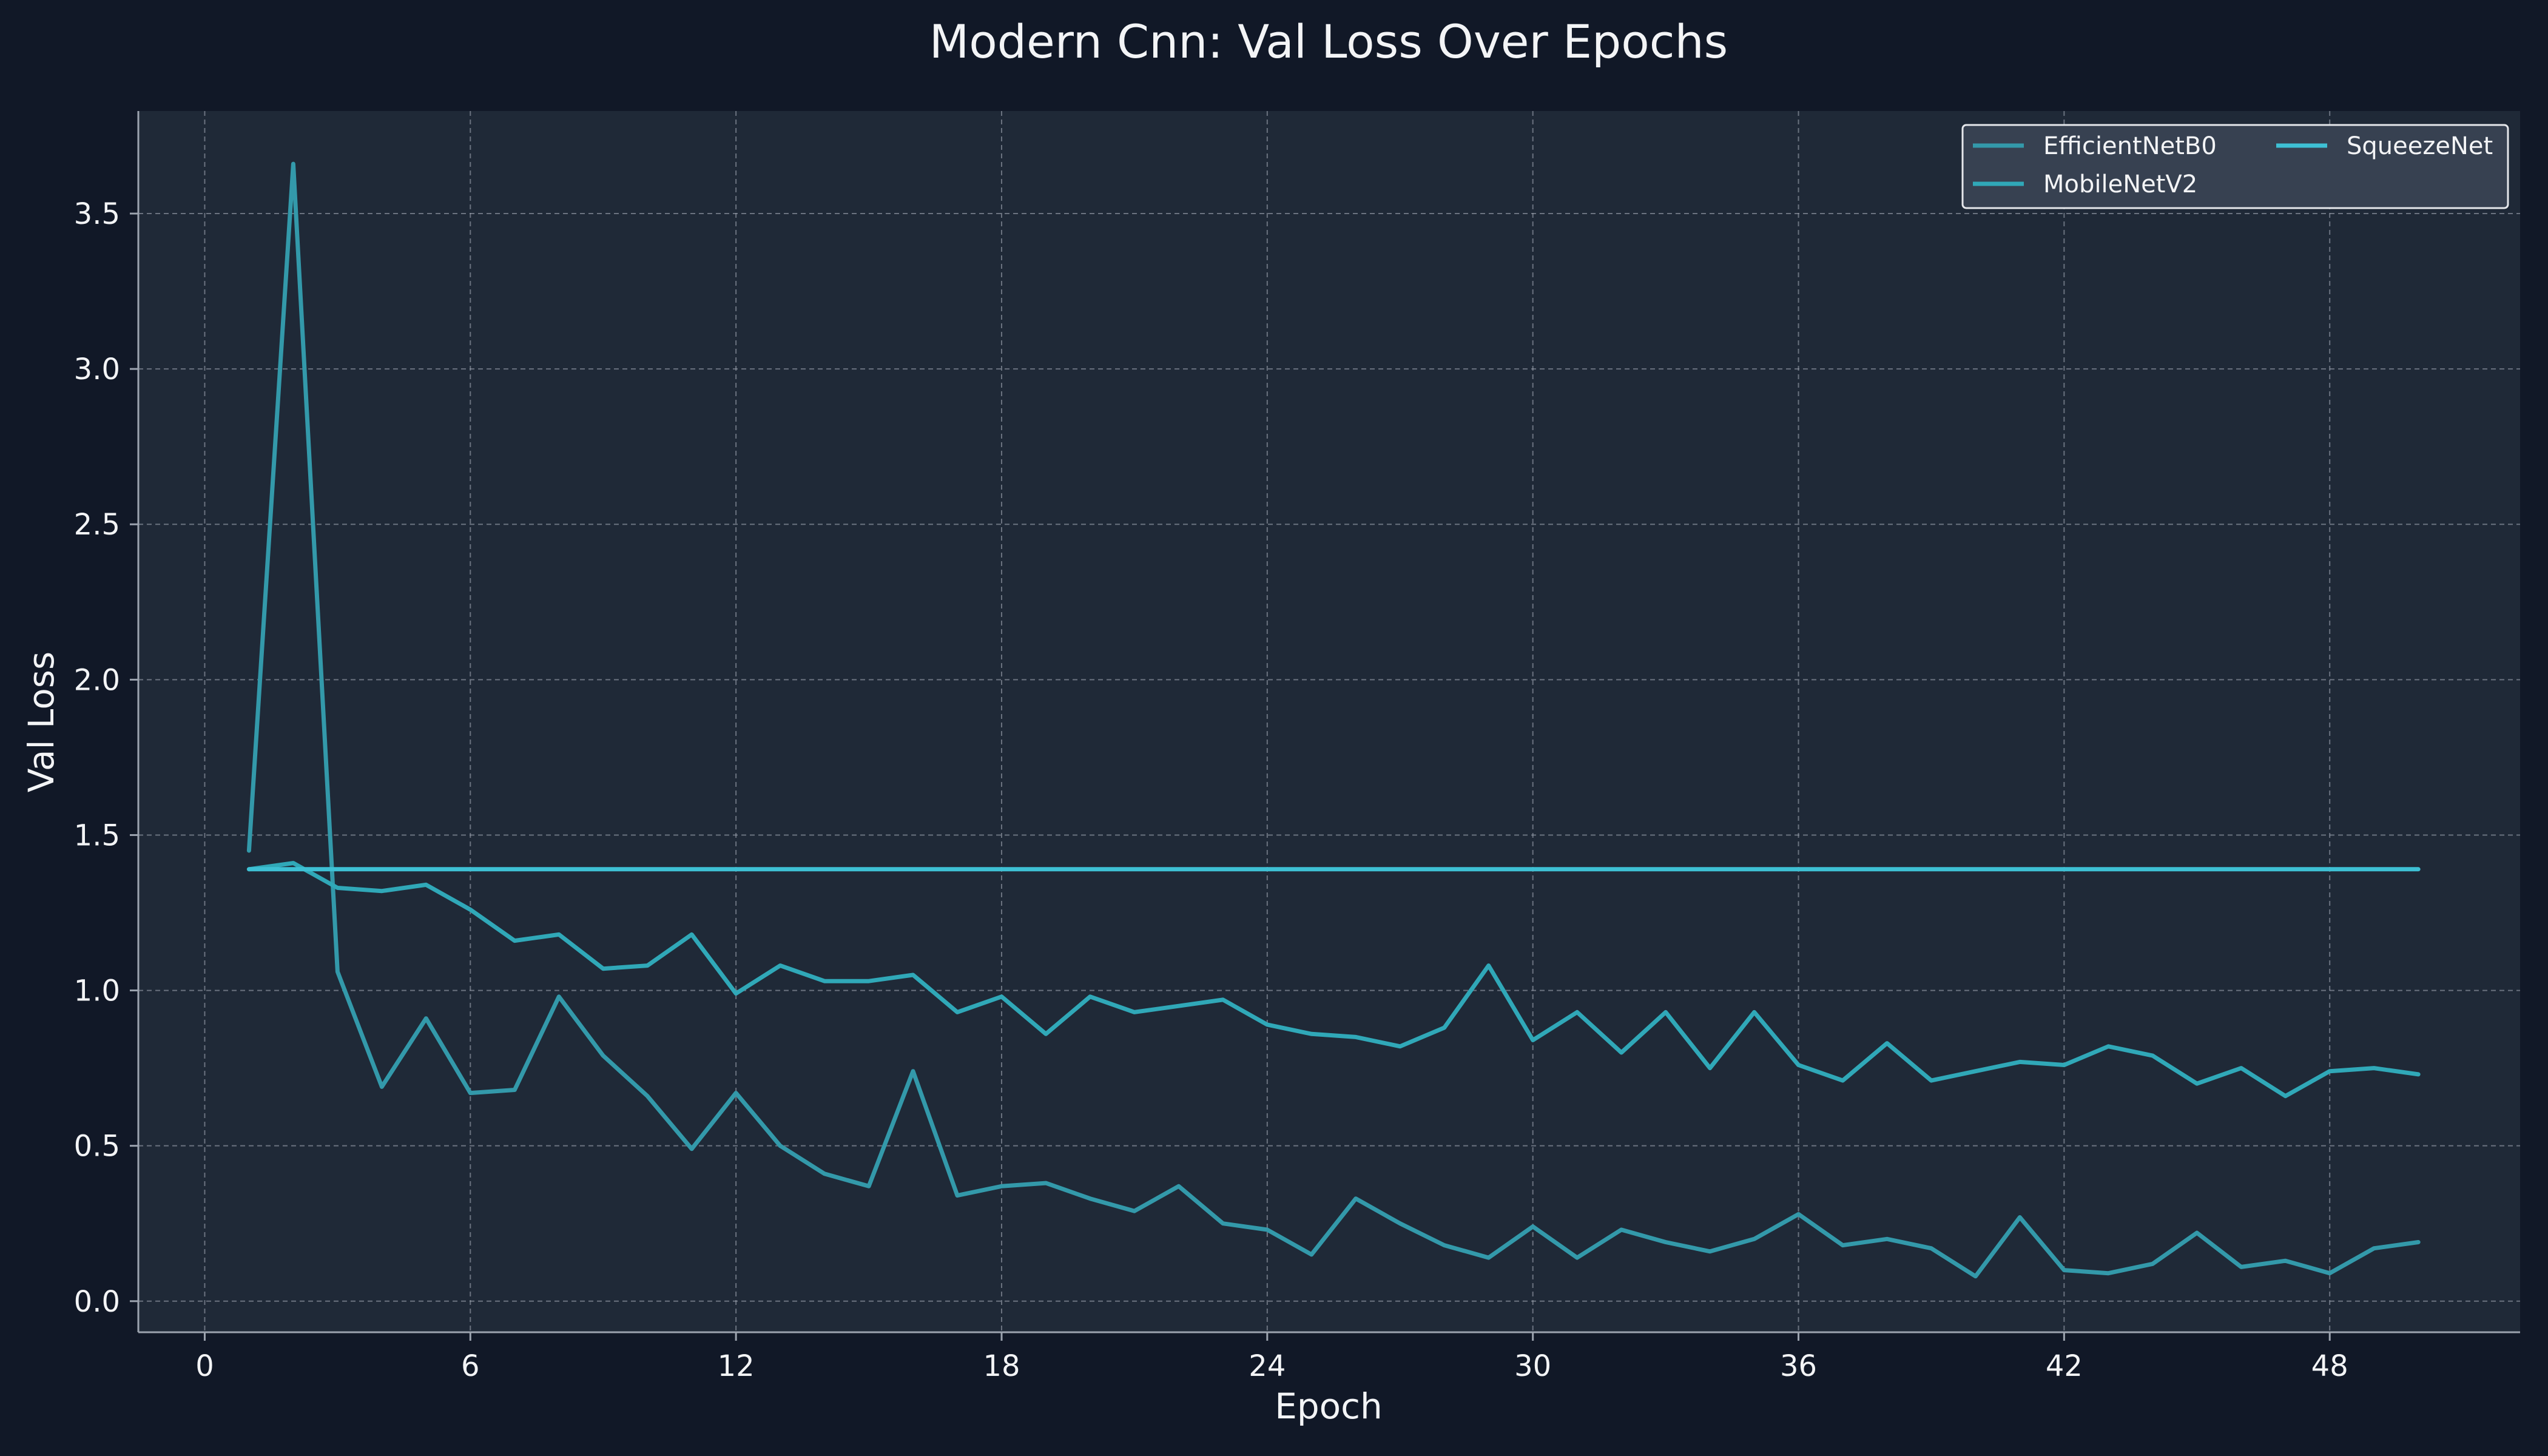  I want to click on x-tick-label: 36, so click(1798, 1366).